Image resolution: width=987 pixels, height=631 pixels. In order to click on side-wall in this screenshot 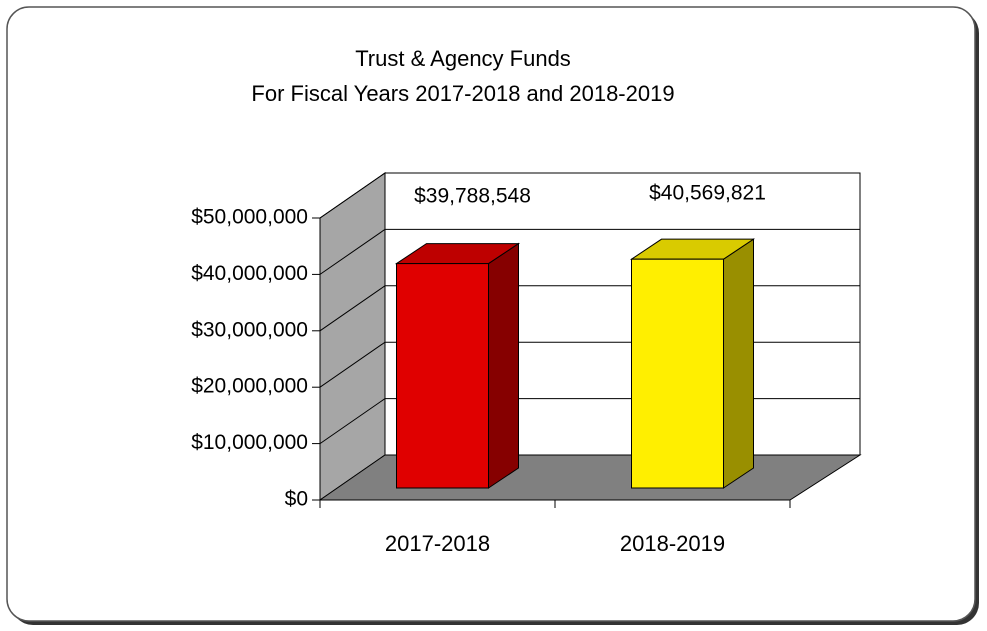, I will do `click(352, 336)`.